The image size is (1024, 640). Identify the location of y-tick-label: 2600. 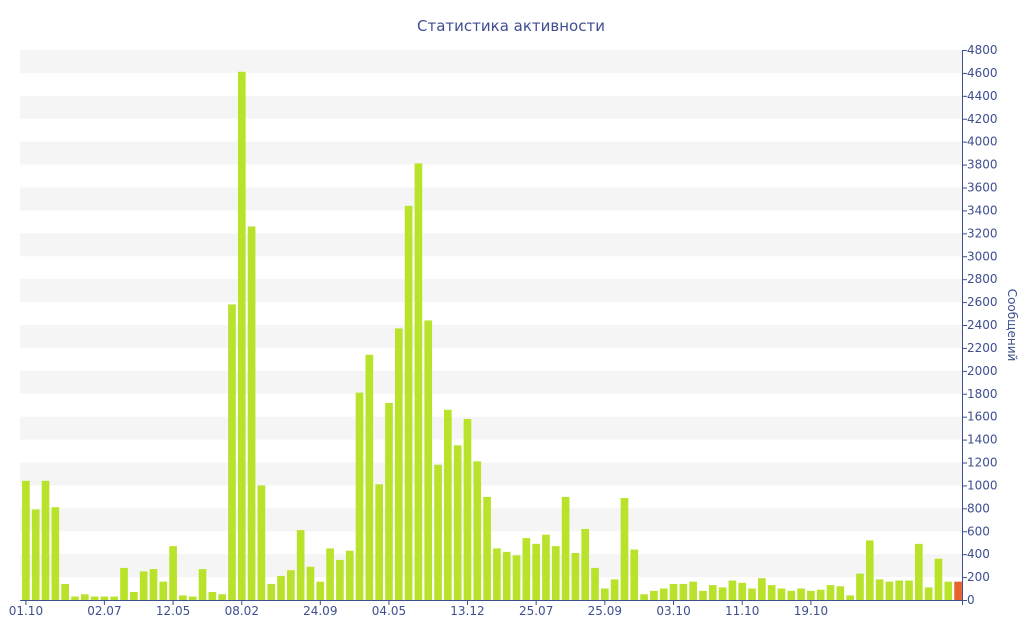
(982, 302).